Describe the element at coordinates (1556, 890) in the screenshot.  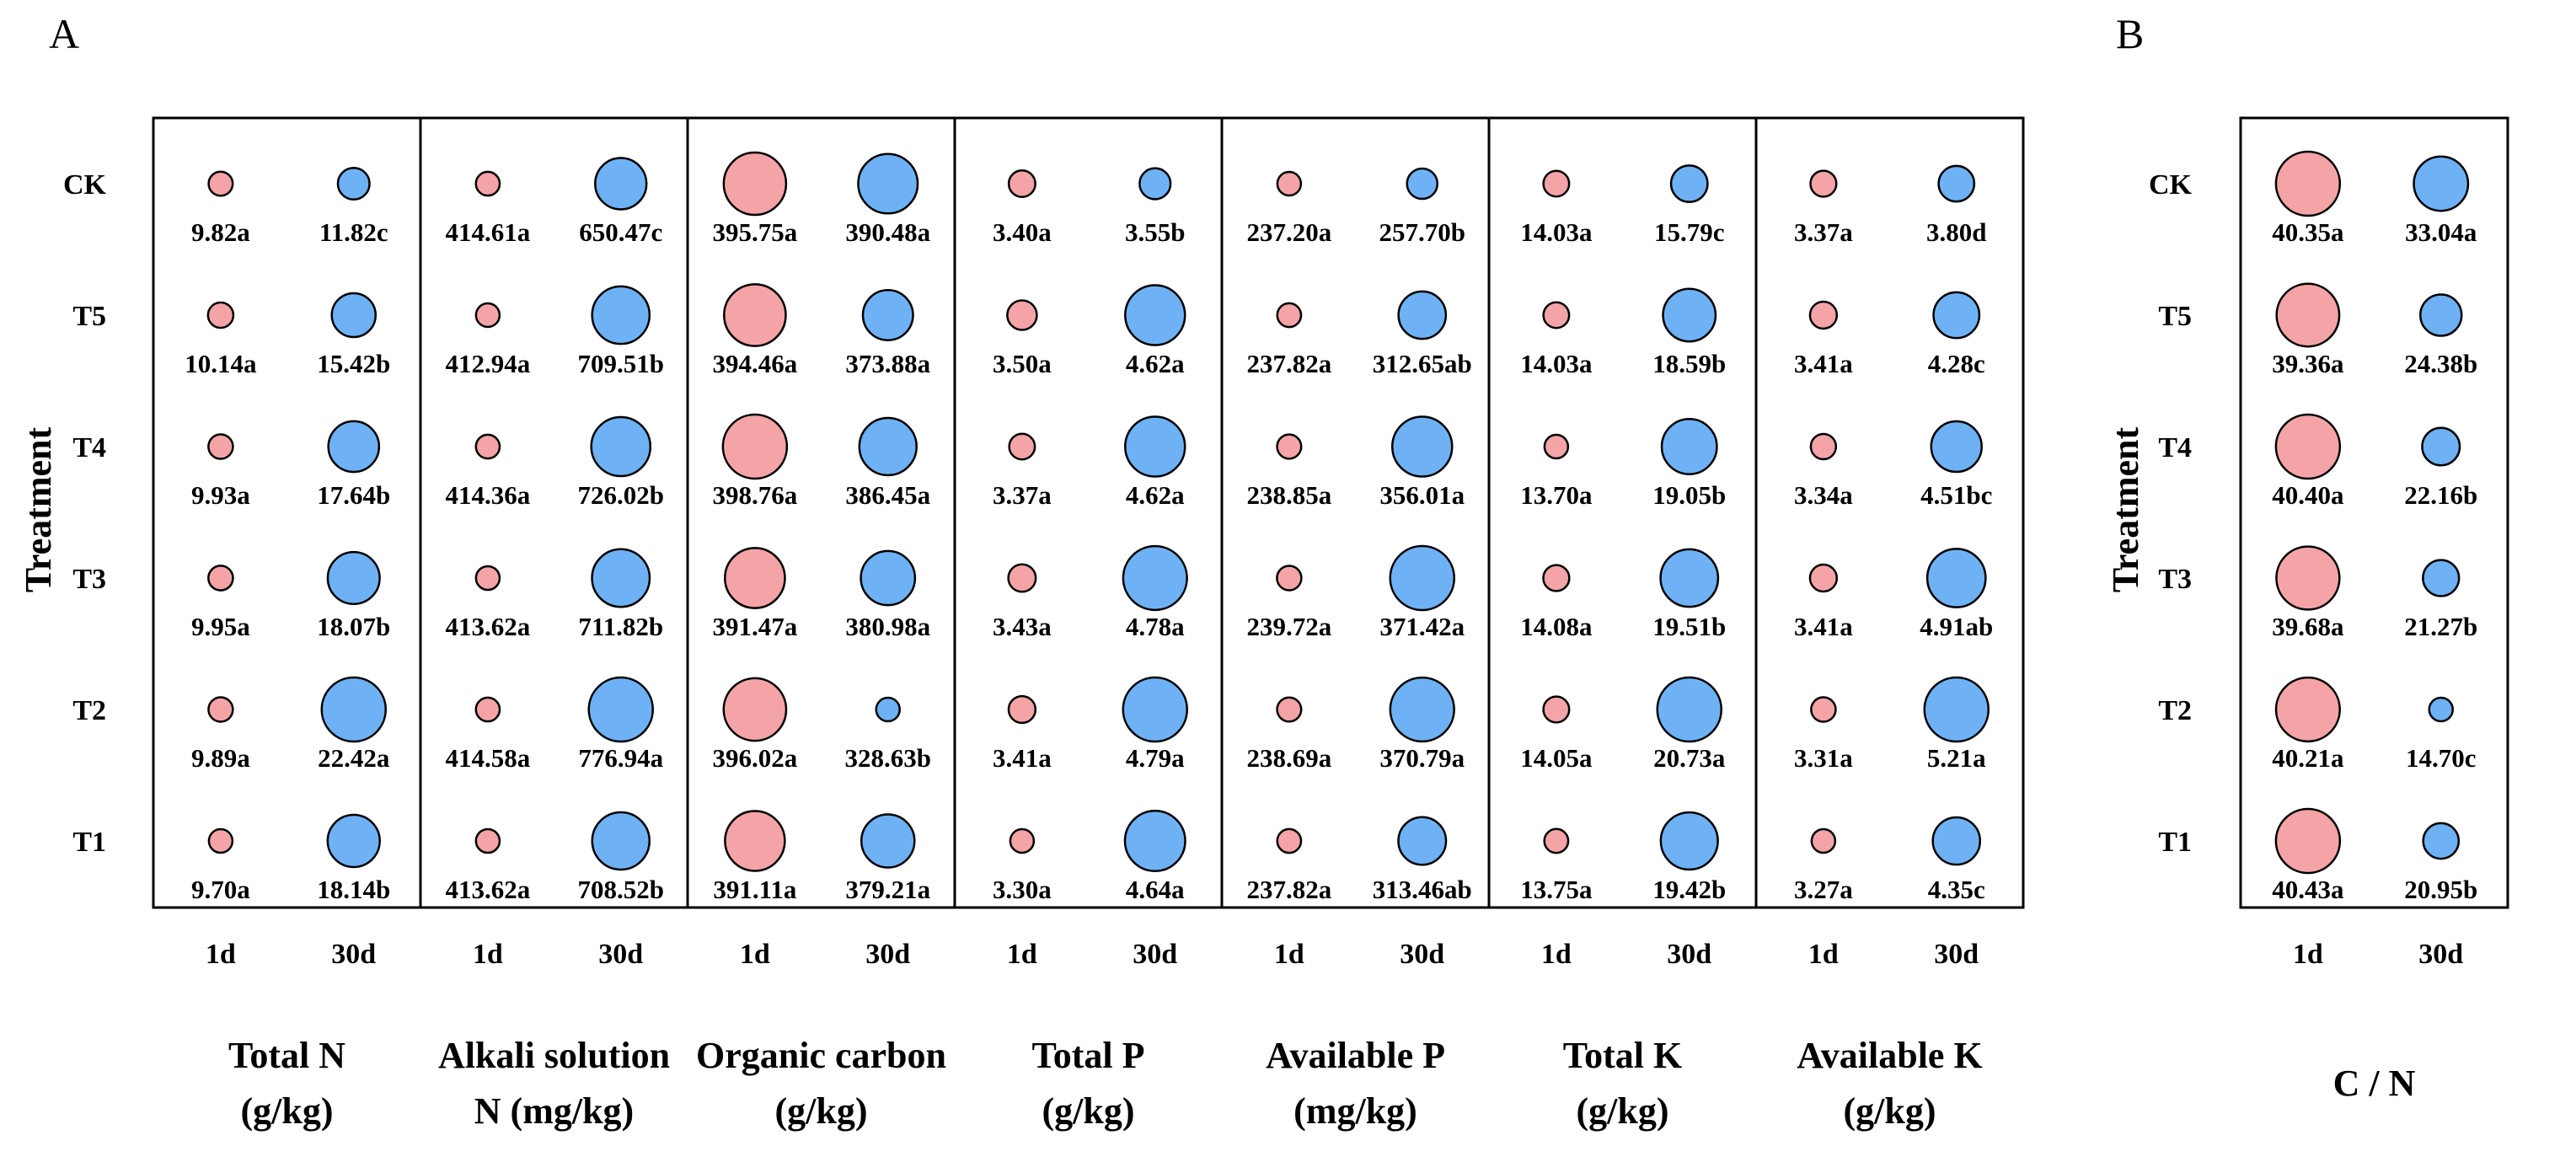
I see `panel-a-group-6-value-label-1d-t1: 13.75a` at that location.